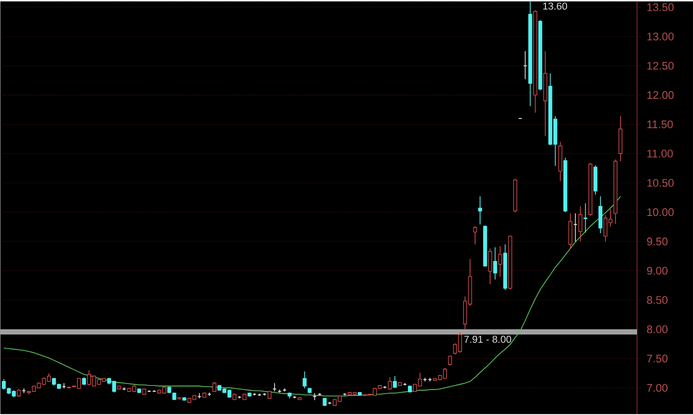 Image resolution: width=693 pixels, height=415 pixels. Describe the element at coordinates (657, 358) in the screenshot. I see `y-tick-label: 7.50` at that location.